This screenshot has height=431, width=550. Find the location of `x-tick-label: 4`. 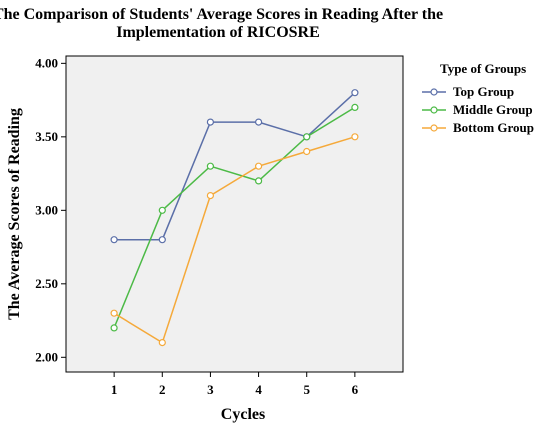

x-tick-label: 4 is located at coordinates (258, 389).